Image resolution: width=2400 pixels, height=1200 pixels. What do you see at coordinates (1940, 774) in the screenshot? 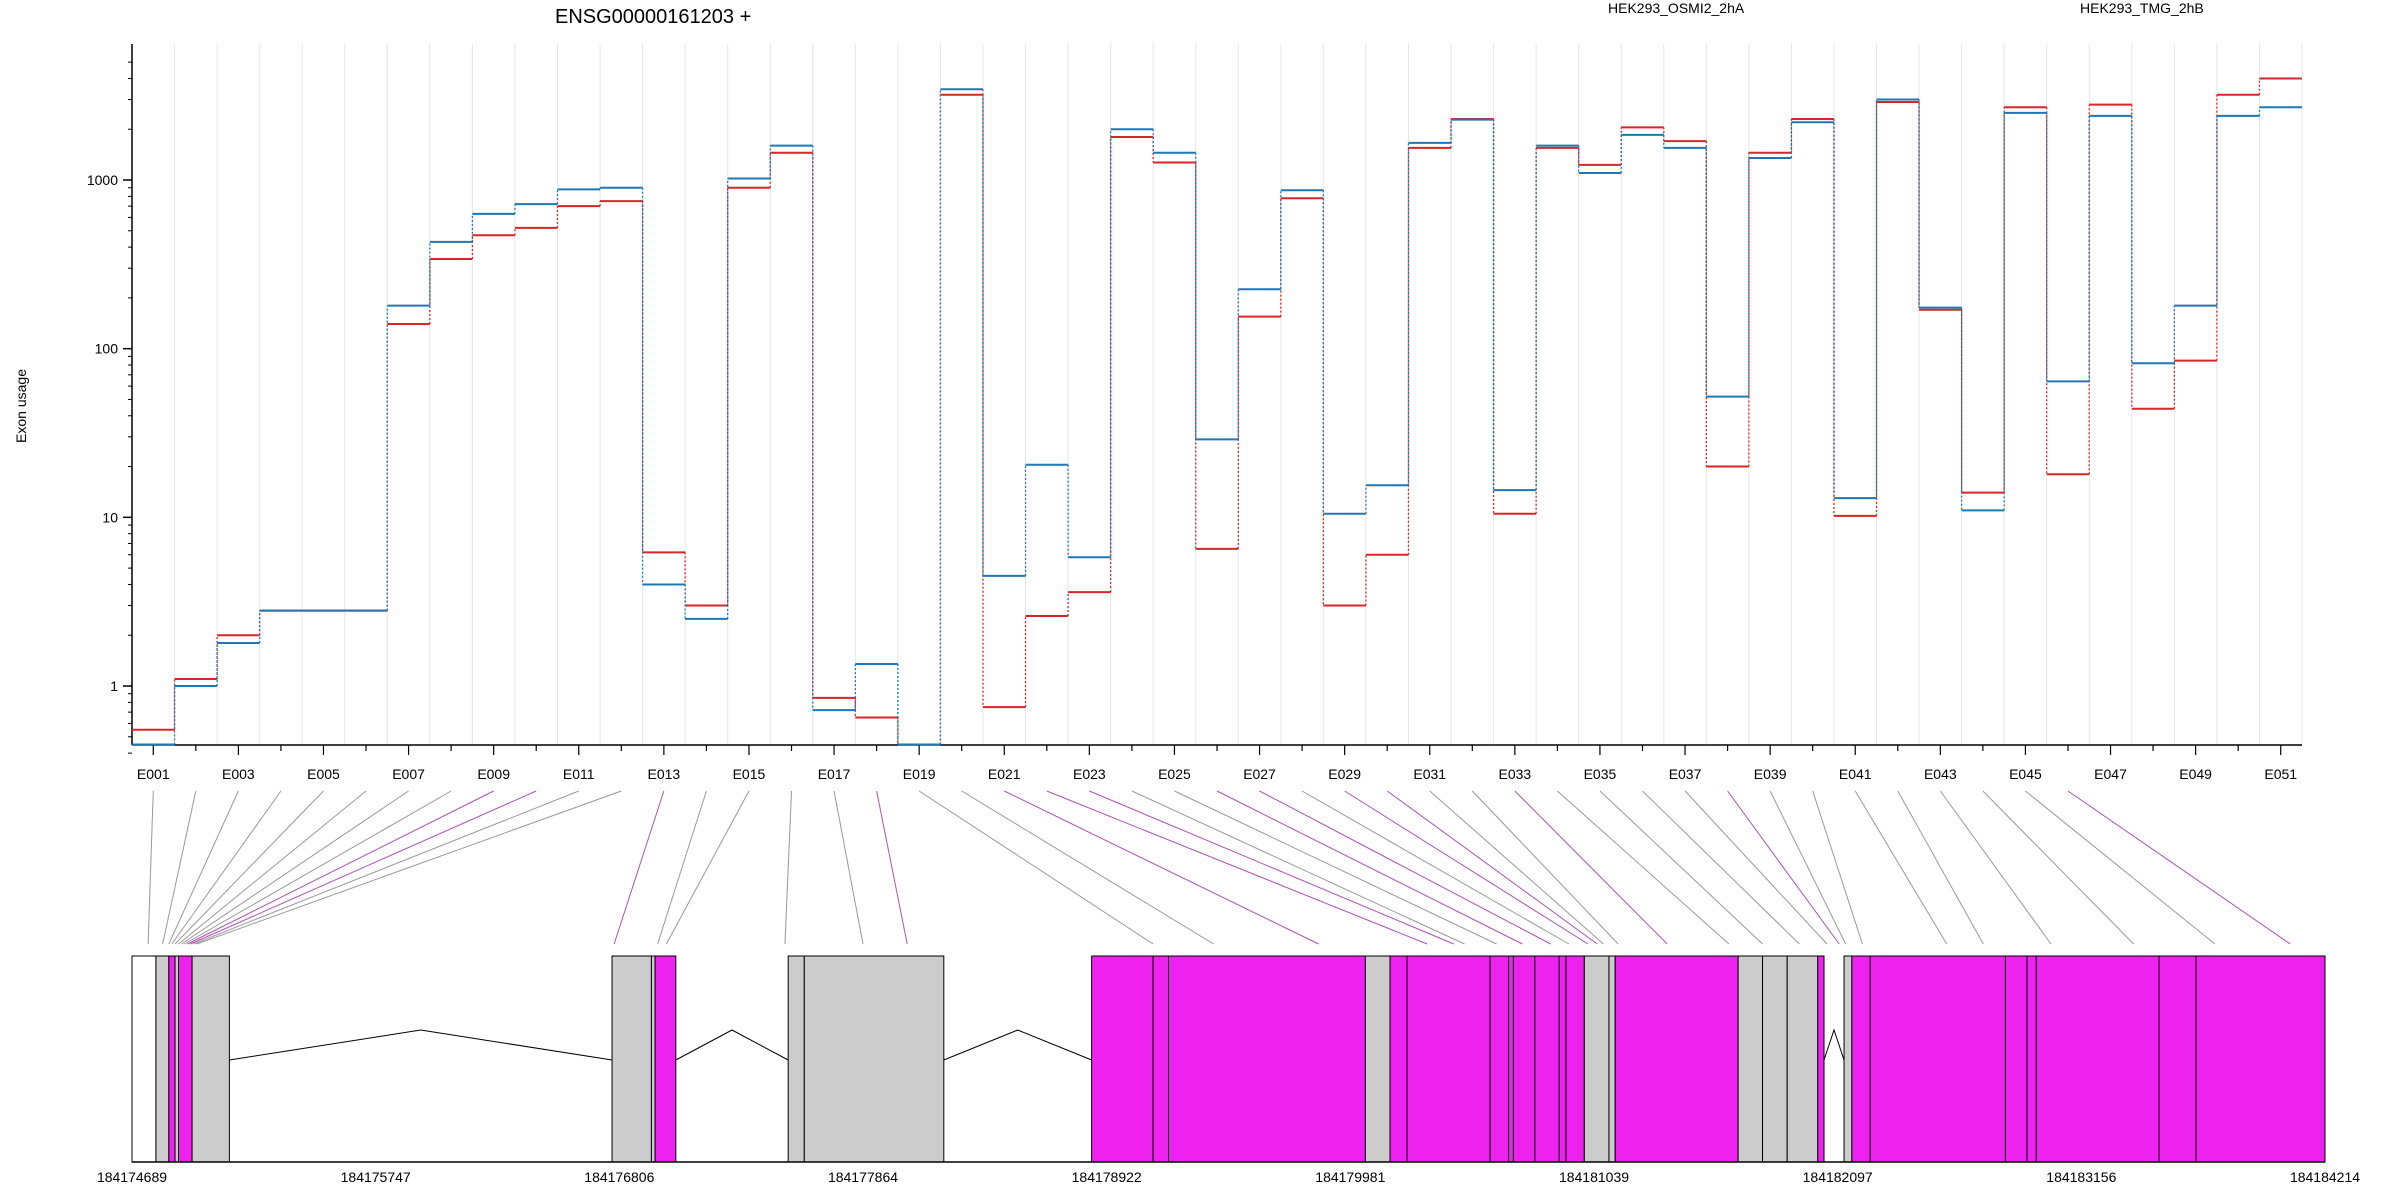
I see `x-tick-label: E043` at bounding box center [1940, 774].